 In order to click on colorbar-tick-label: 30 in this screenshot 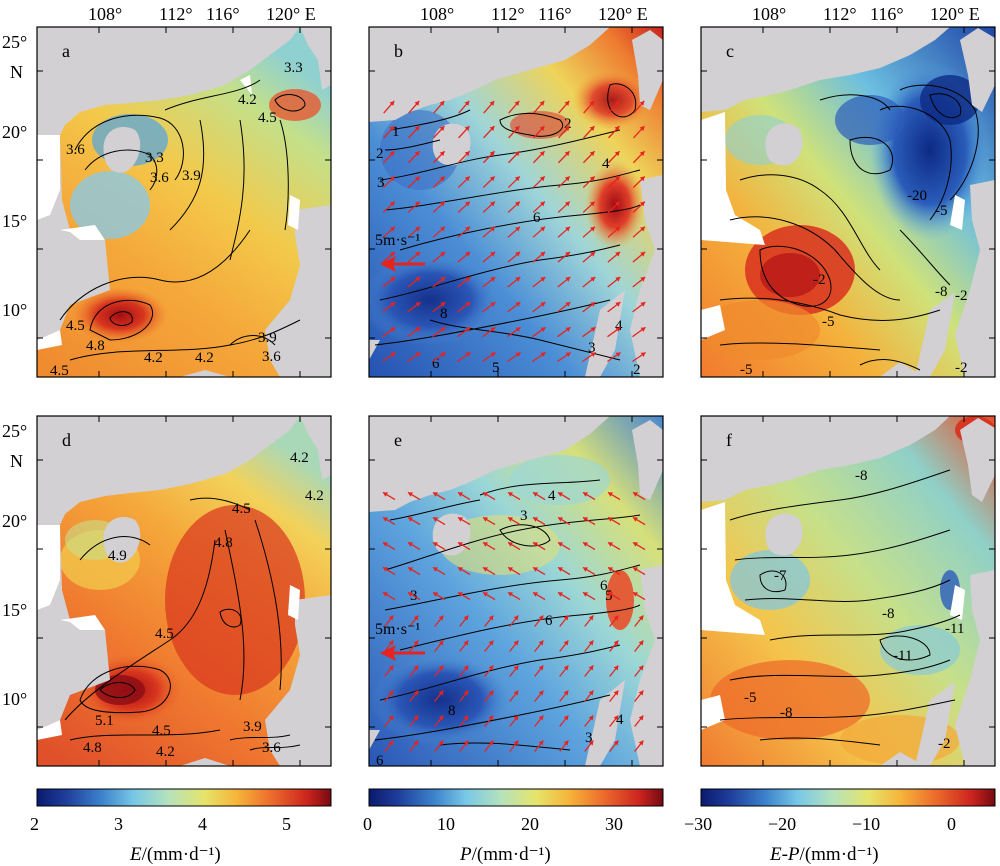, I will do `click(614, 824)`.